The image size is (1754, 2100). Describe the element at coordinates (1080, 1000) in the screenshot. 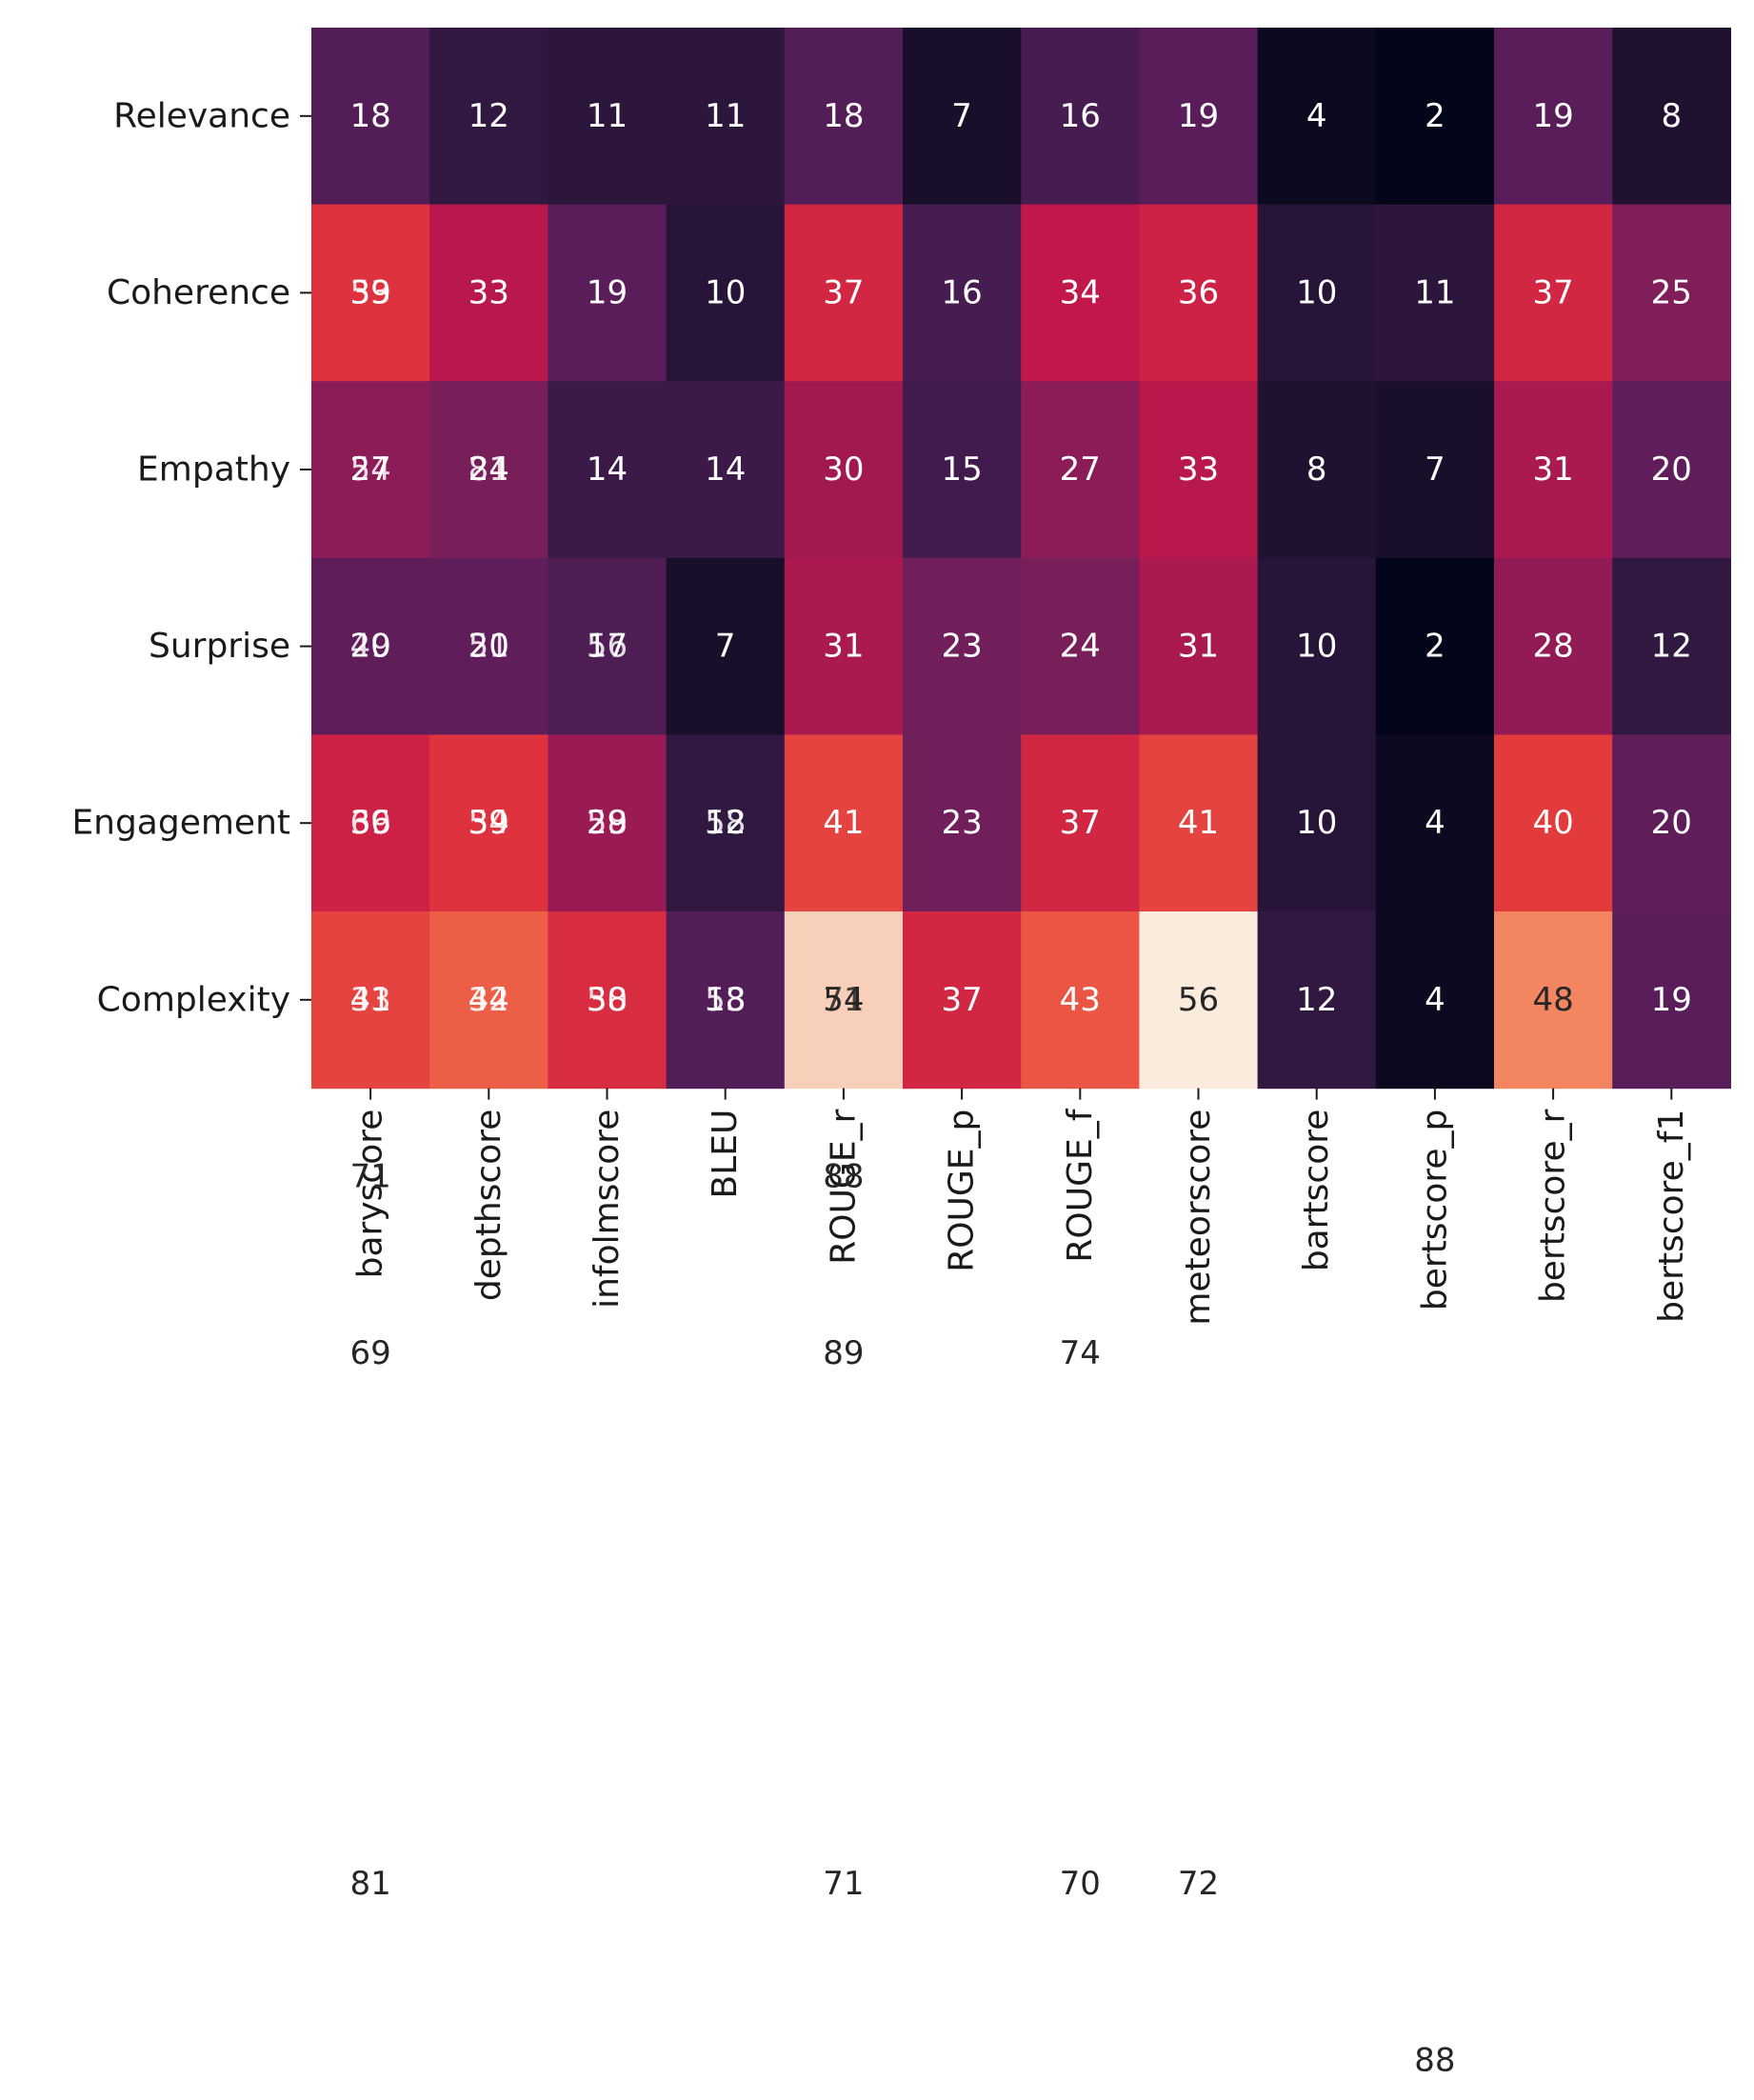

I see `cell-value-label: 43` at that location.